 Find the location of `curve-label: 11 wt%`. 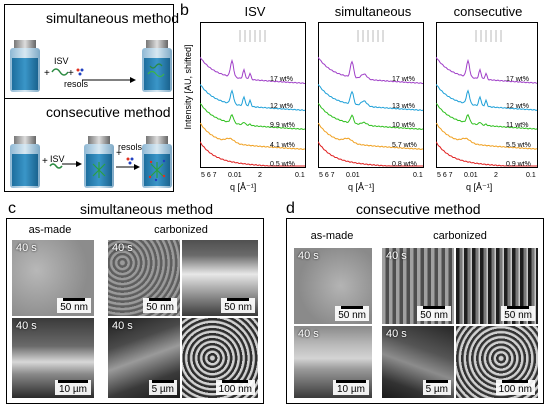

curve-label: 11 wt% is located at coordinates (517, 125).